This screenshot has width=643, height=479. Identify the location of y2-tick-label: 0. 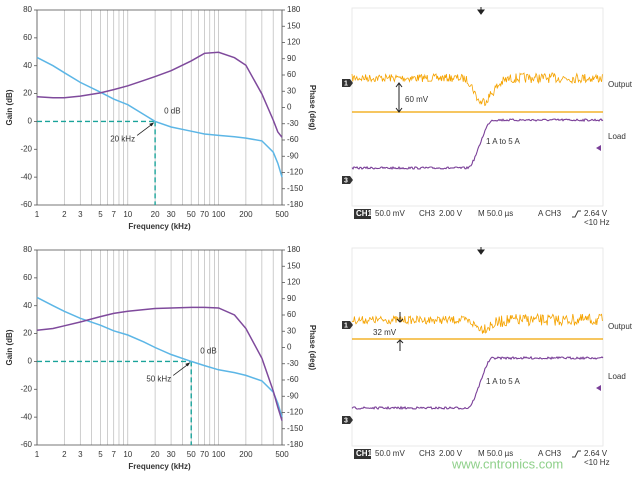
(289, 107).